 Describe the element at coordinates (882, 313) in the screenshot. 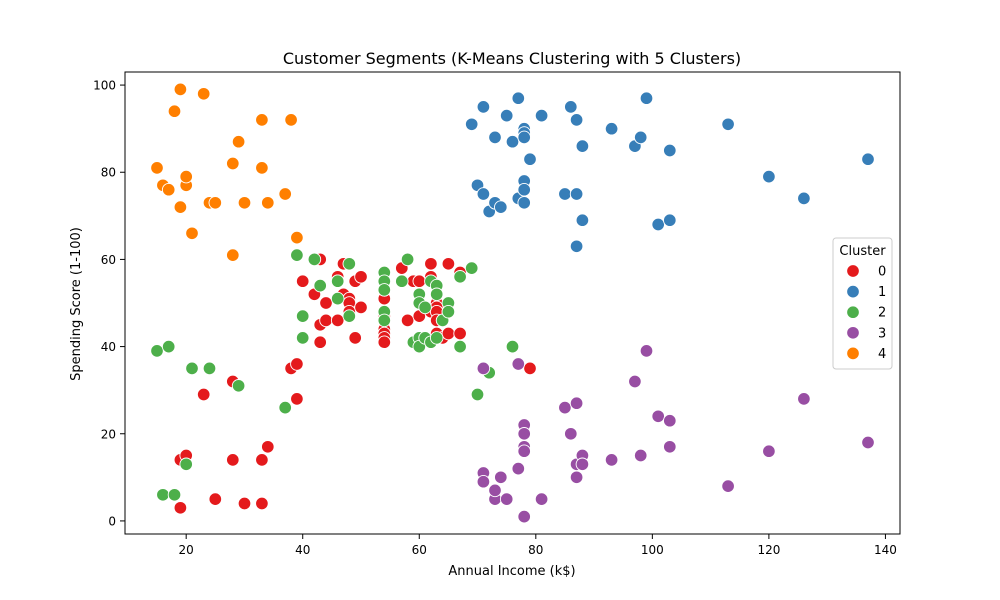

I see `legend-label-2: 2` at that location.